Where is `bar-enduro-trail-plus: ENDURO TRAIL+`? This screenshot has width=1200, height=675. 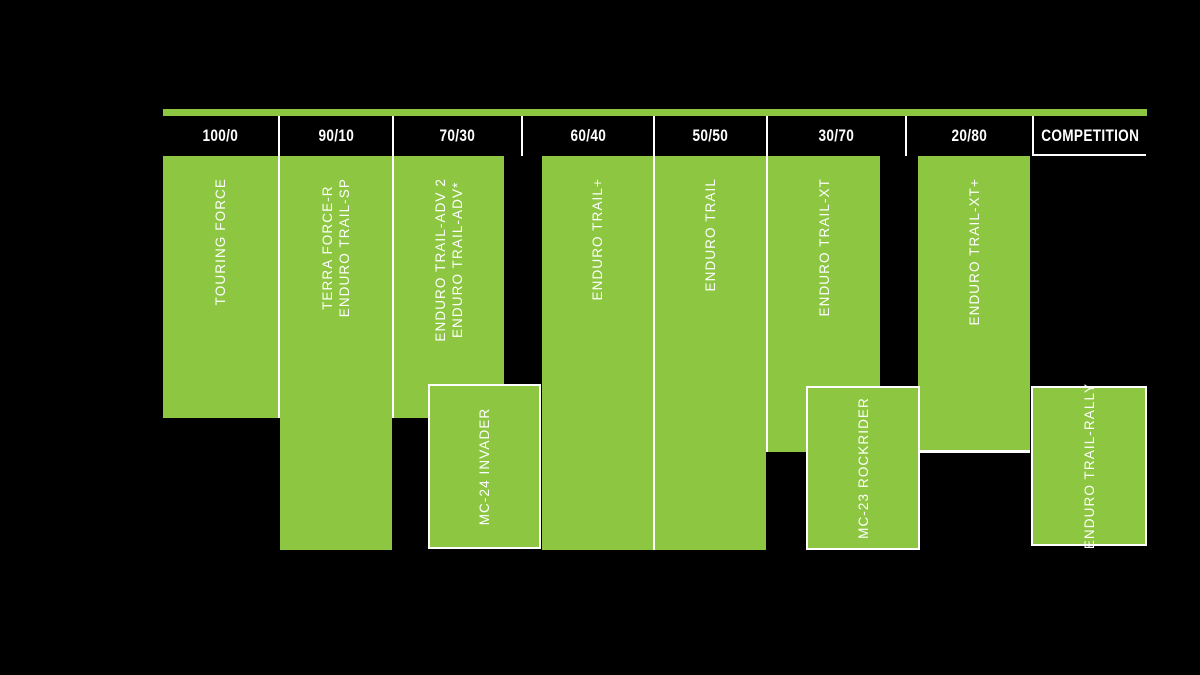 bar-enduro-trail-plus: ENDURO TRAIL+ is located at coordinates (597, 353).